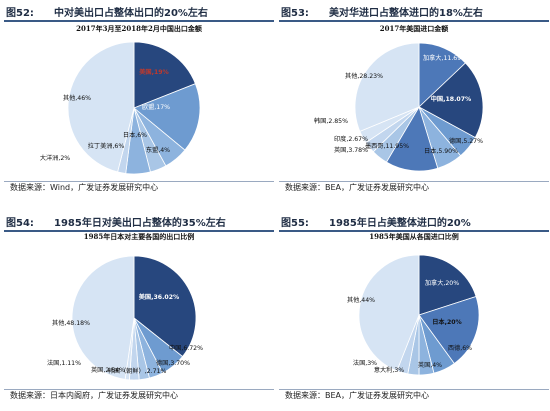  What do you see at coordinates (64, 363) in the screenshot?
I see `slice-label: 法国,1.11%` at bounding box center [64, 363].